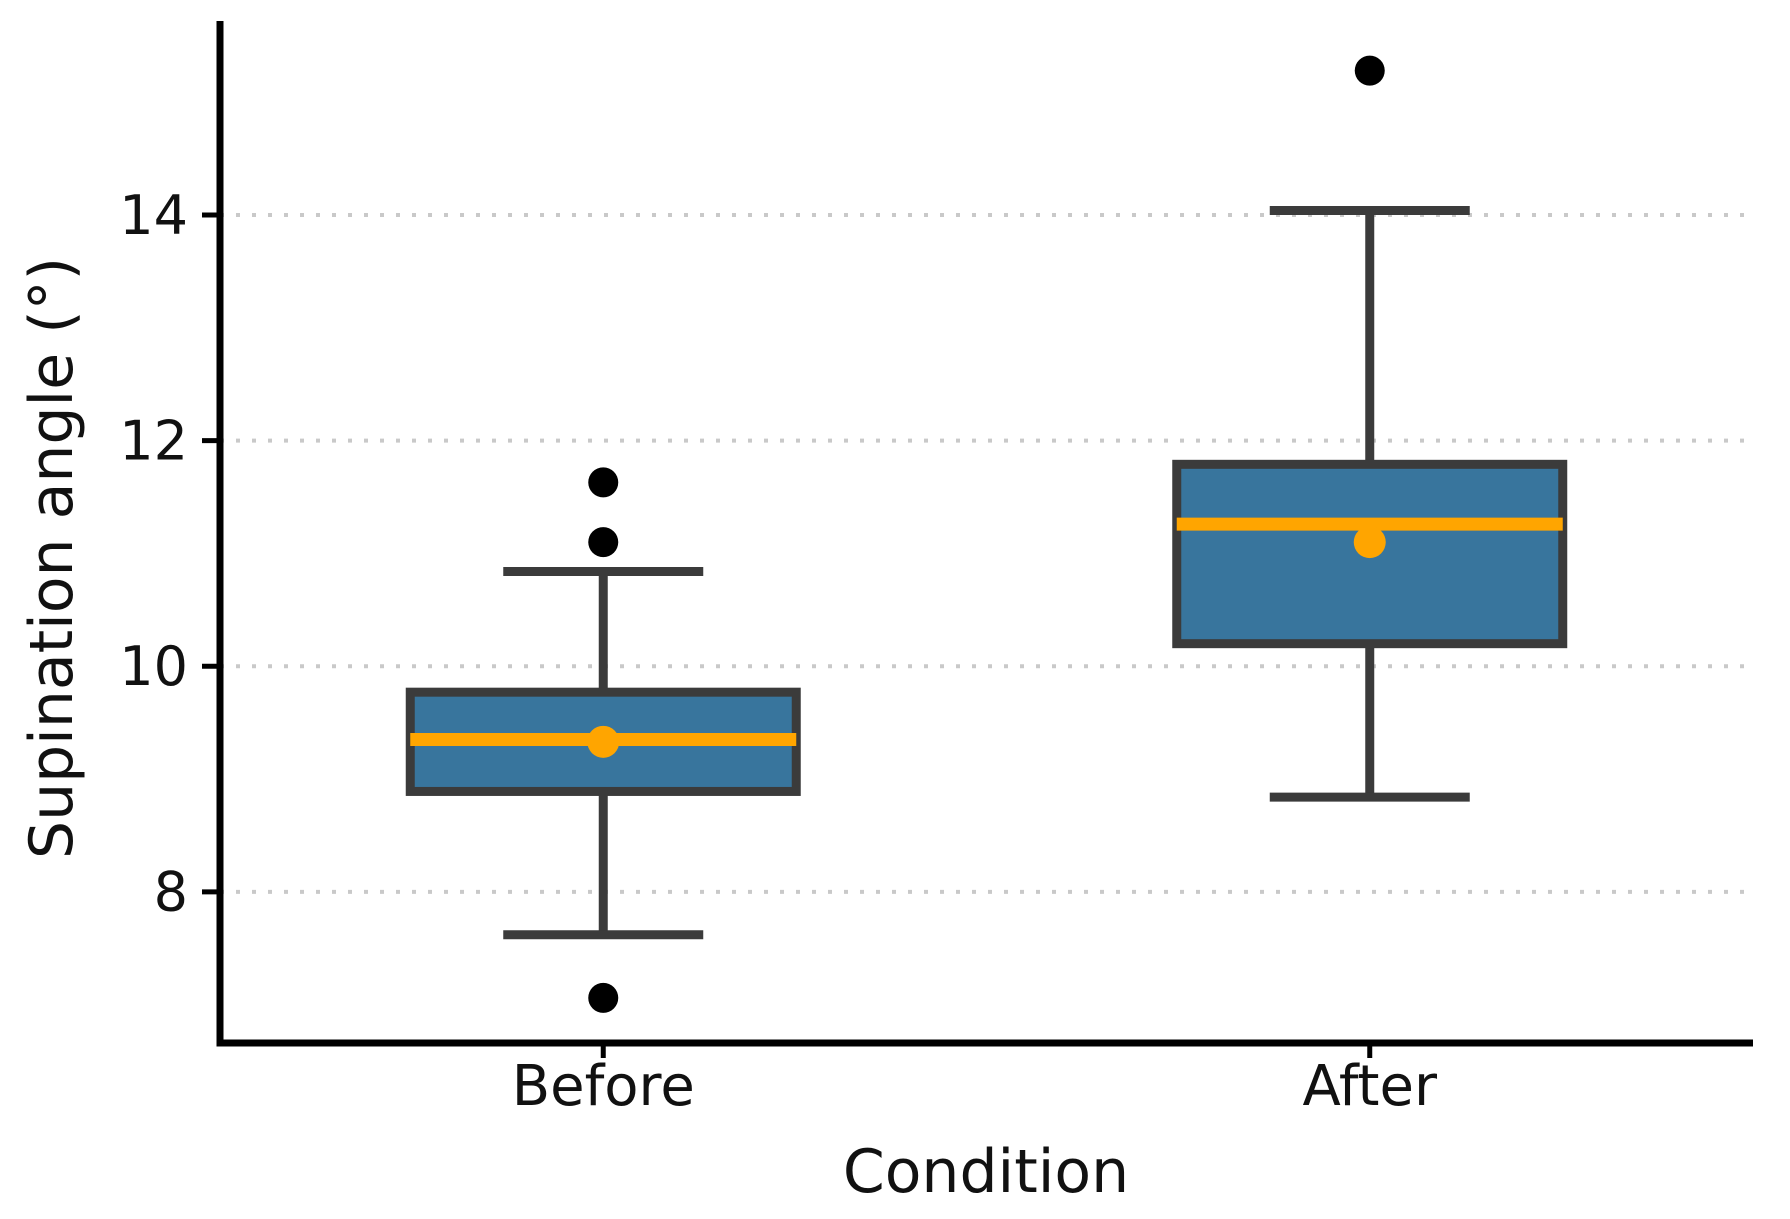 The height and width of the screenshot is (1219, 1790). Describe the element at coordinates (603, 1086) in the screenshot. I see `x-tick-label-before: Before` at that location.